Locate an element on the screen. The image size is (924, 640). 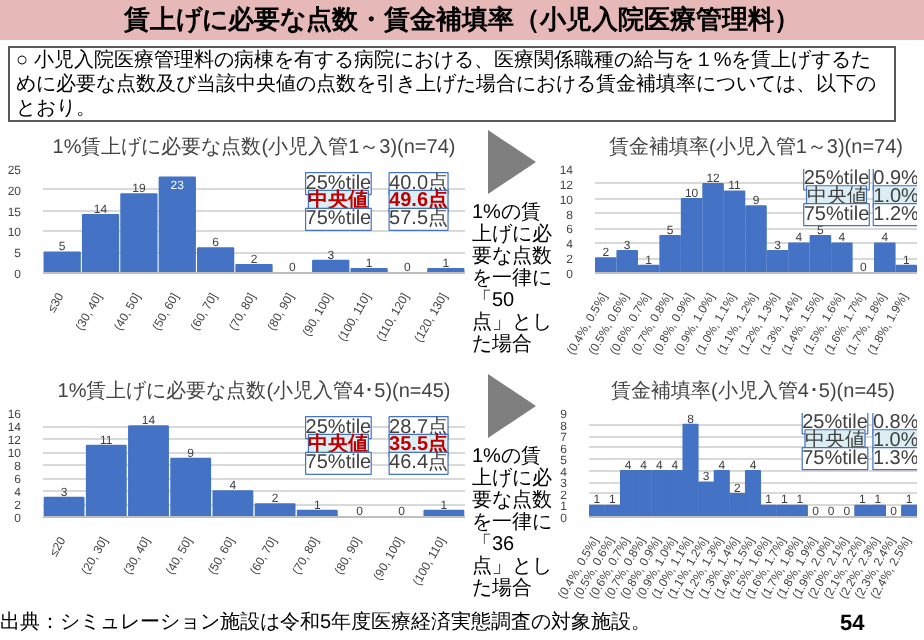
annotation: 1.0% is located at coordinates (895, 440).